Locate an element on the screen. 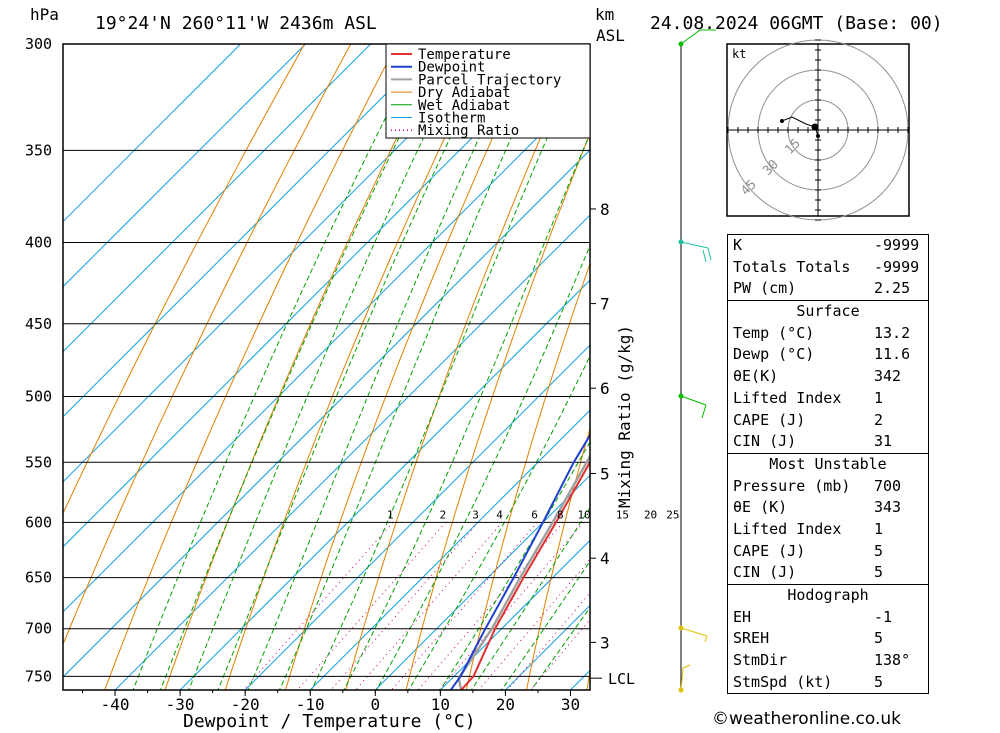 The height and width of the screenshot is (733, 1000). km-tick-label: 7 is located at coordinates (605, 304).